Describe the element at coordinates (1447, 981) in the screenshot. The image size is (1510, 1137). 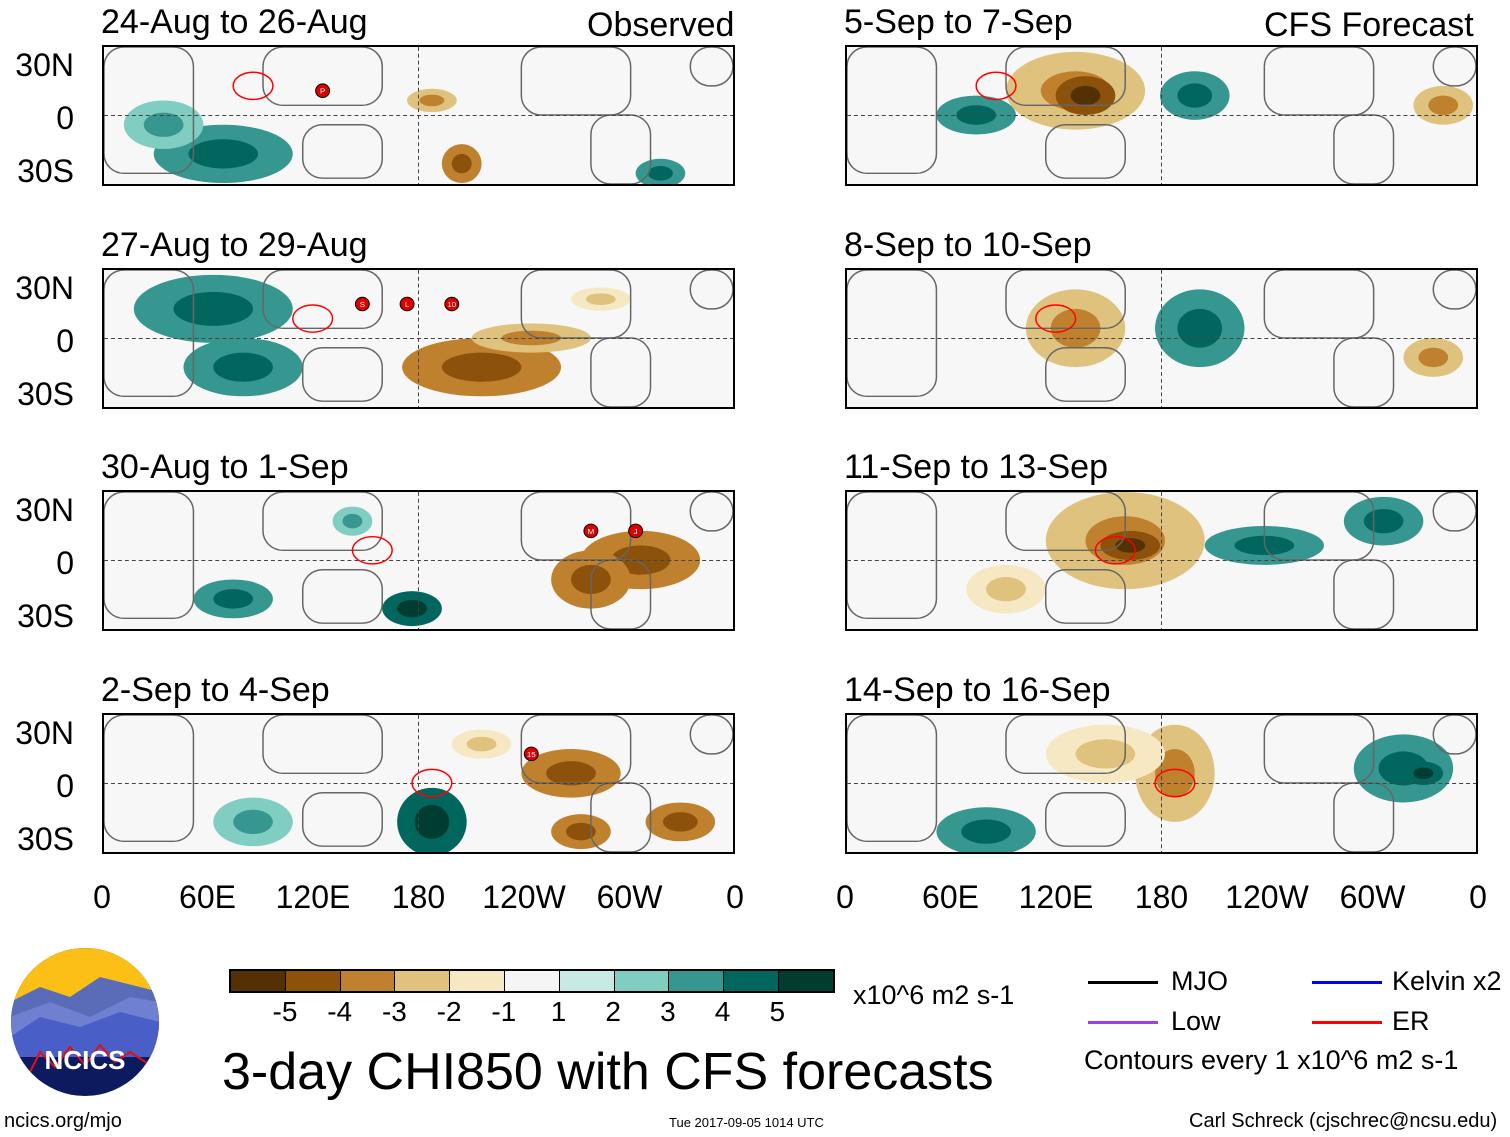
I see `legend-kelvin: Kelvin x2` at that location.